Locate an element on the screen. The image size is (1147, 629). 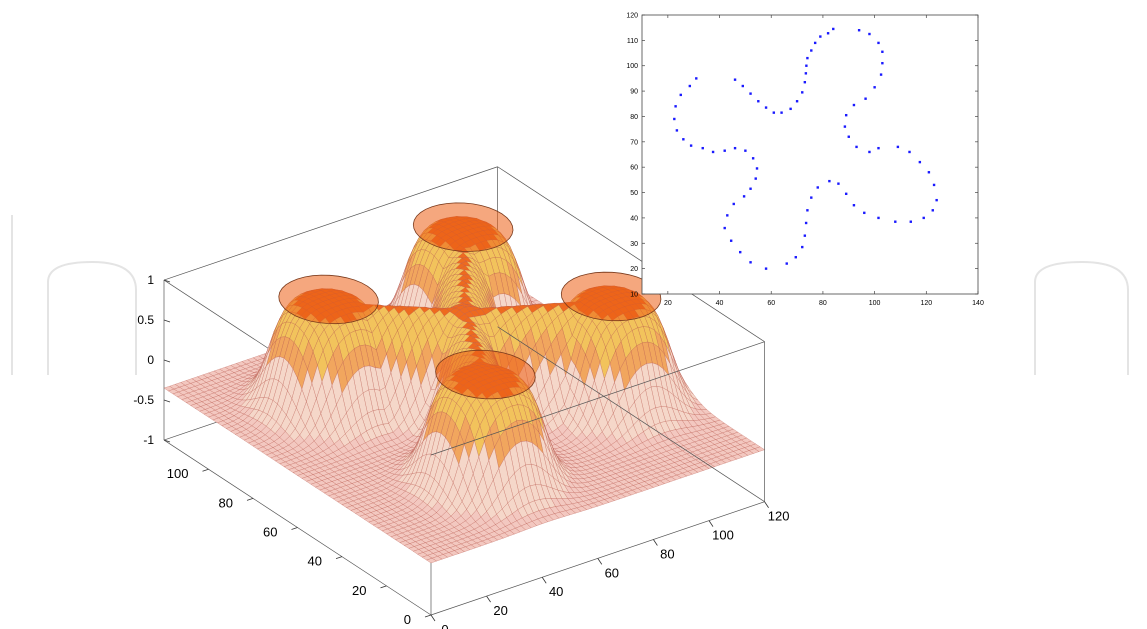
surface-x-tick-label: 40 is located at coordinates (556, 591).